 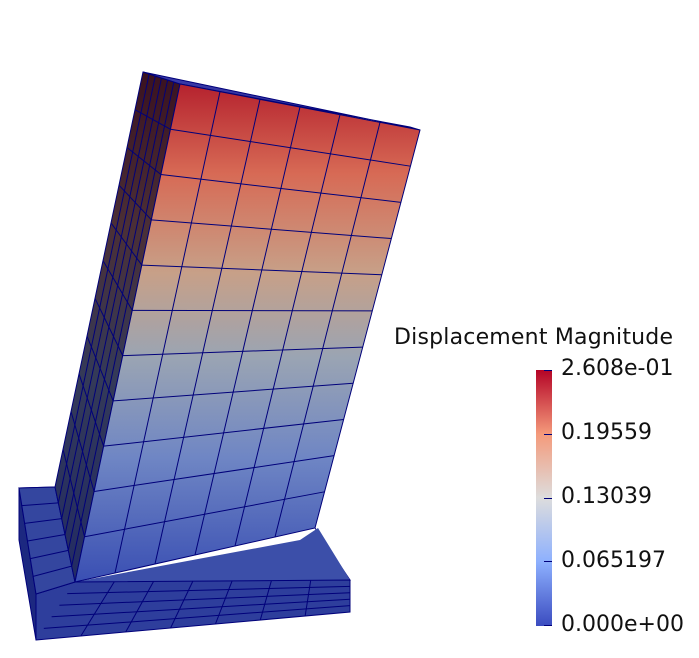 What do you see at coordinates (534, 337) in the screenshot?
I see `legend-title: Displacement Magnitude` at bounding box center [534, 337].